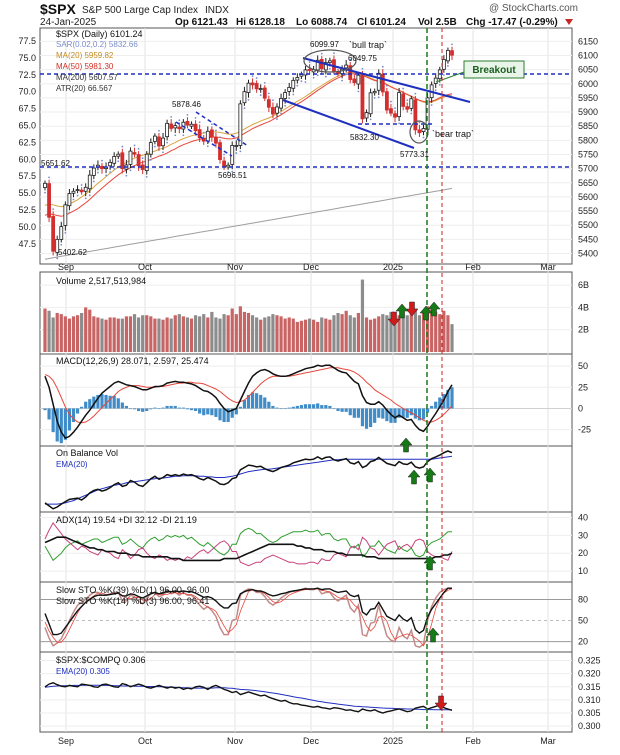 This screenshot has width=620, height=755. I want to click on x-tick-label-top: Oct, so click(145, 267).